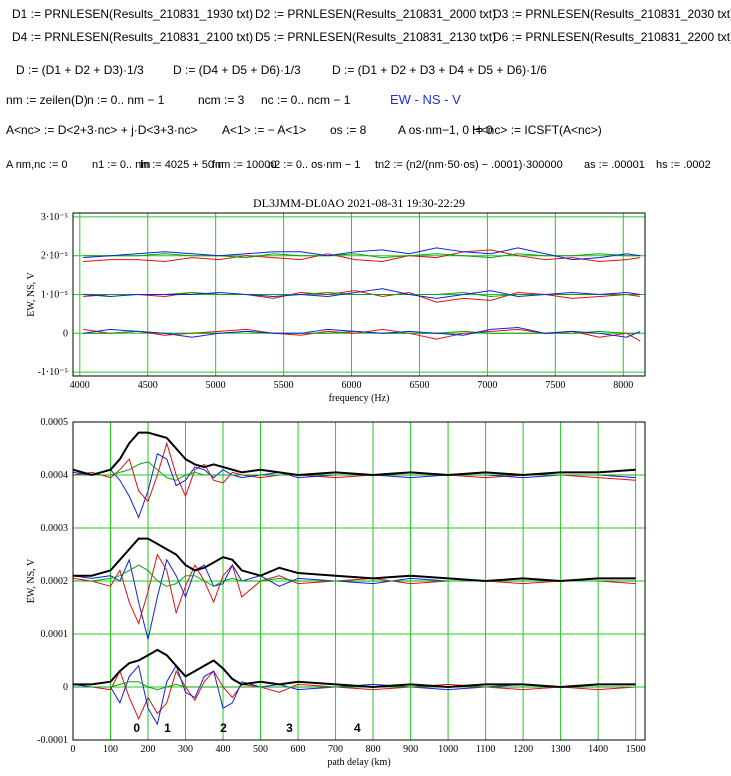 Image resolution: width=731 pixels, height=776 pixels. What do you see at coordinates (101, 130) in the screenshot?
I see `formula: A<nc> := D<2+3·nc> + j·D<3+3·nc>` at bounding box center [101, 130].